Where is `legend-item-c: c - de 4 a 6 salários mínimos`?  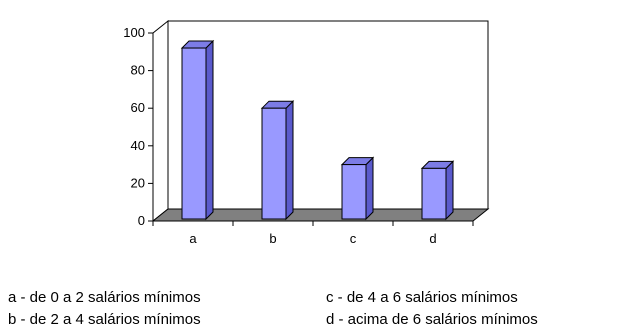
legend-item-c: c - de 4 a 6 salários mínimos is located at coordinates (422, 297).